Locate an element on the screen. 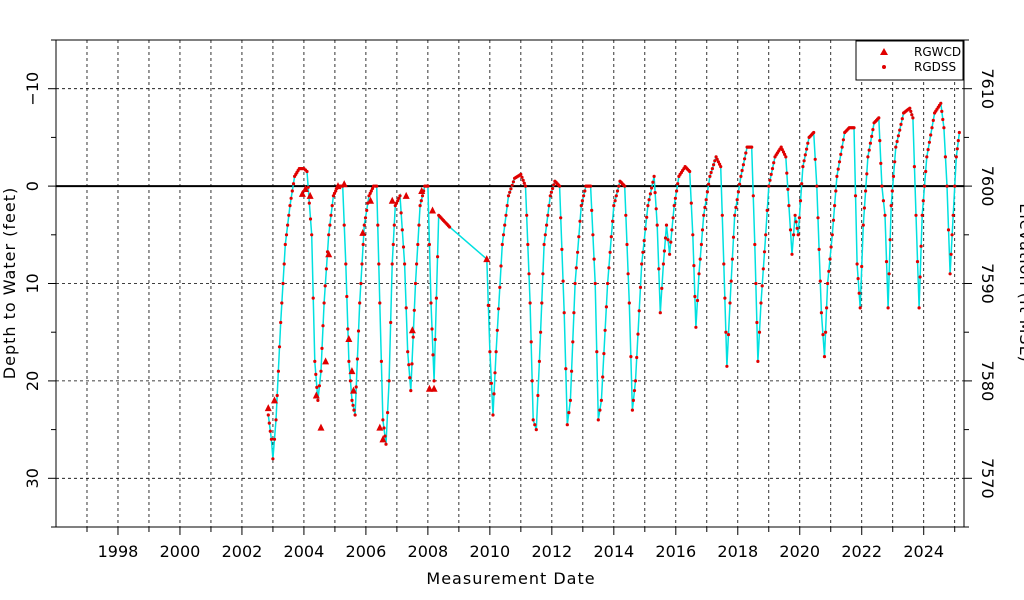 This screenshot has height=600, width=1024. x-tick-label: 2024 is located at coordinates (923, 551).